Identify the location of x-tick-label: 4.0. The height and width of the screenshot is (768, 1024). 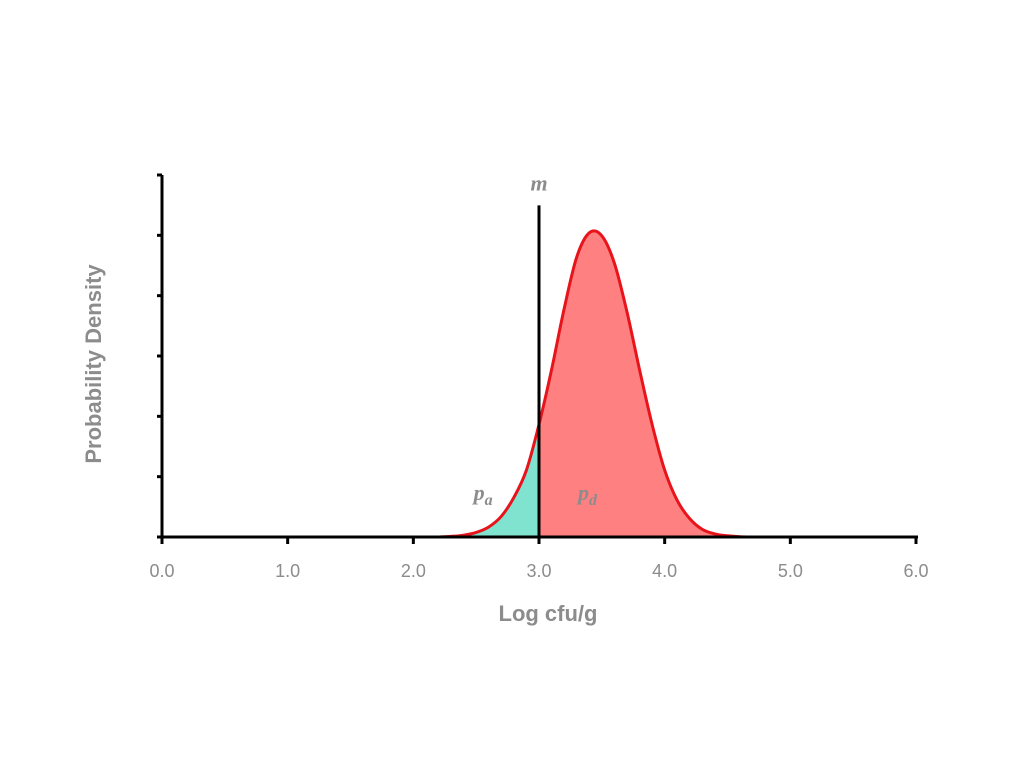
(664, 571).